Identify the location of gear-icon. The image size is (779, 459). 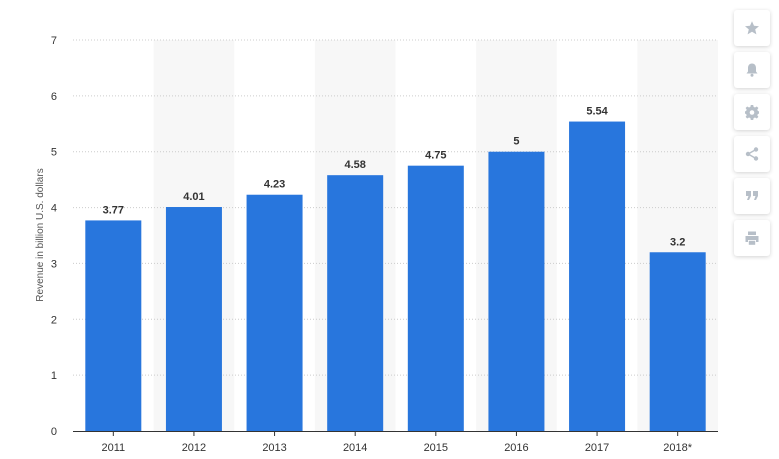
(752, 112).